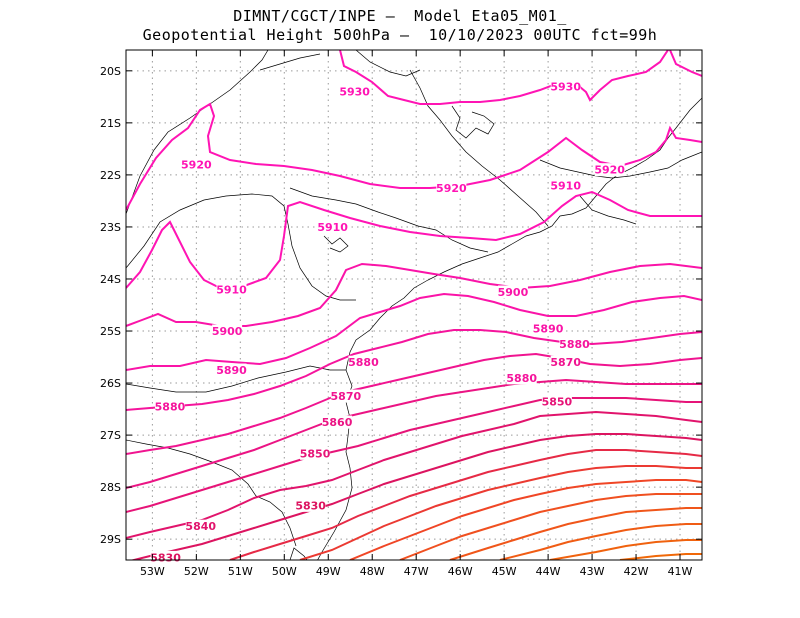 This screenshot has height=618, width=800. What do you see at coordinates (152, 571) in the screenshot?
I see `x-tick-label: 53W` at bounding box center [152, 571].